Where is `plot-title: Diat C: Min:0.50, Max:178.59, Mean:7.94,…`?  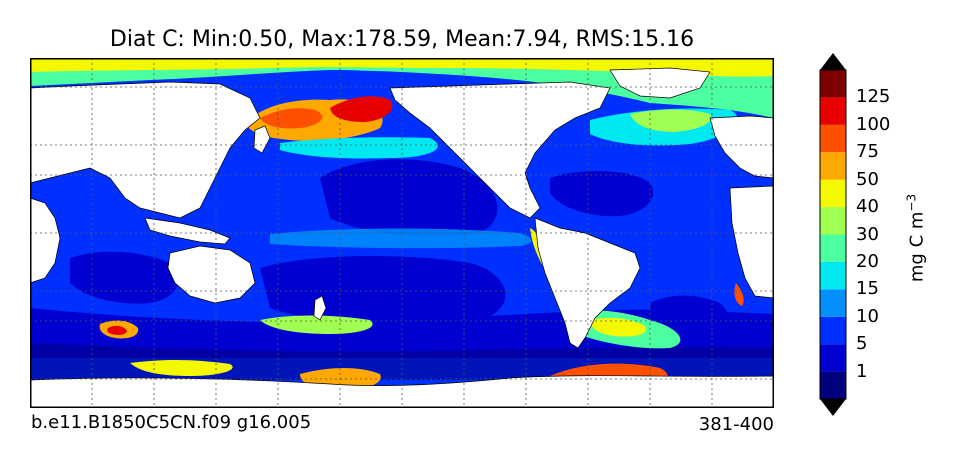
plot-title: Diat C: Min:0.50, Max:178.59, Mean:7.94,… is located at coordinates (402, 39).